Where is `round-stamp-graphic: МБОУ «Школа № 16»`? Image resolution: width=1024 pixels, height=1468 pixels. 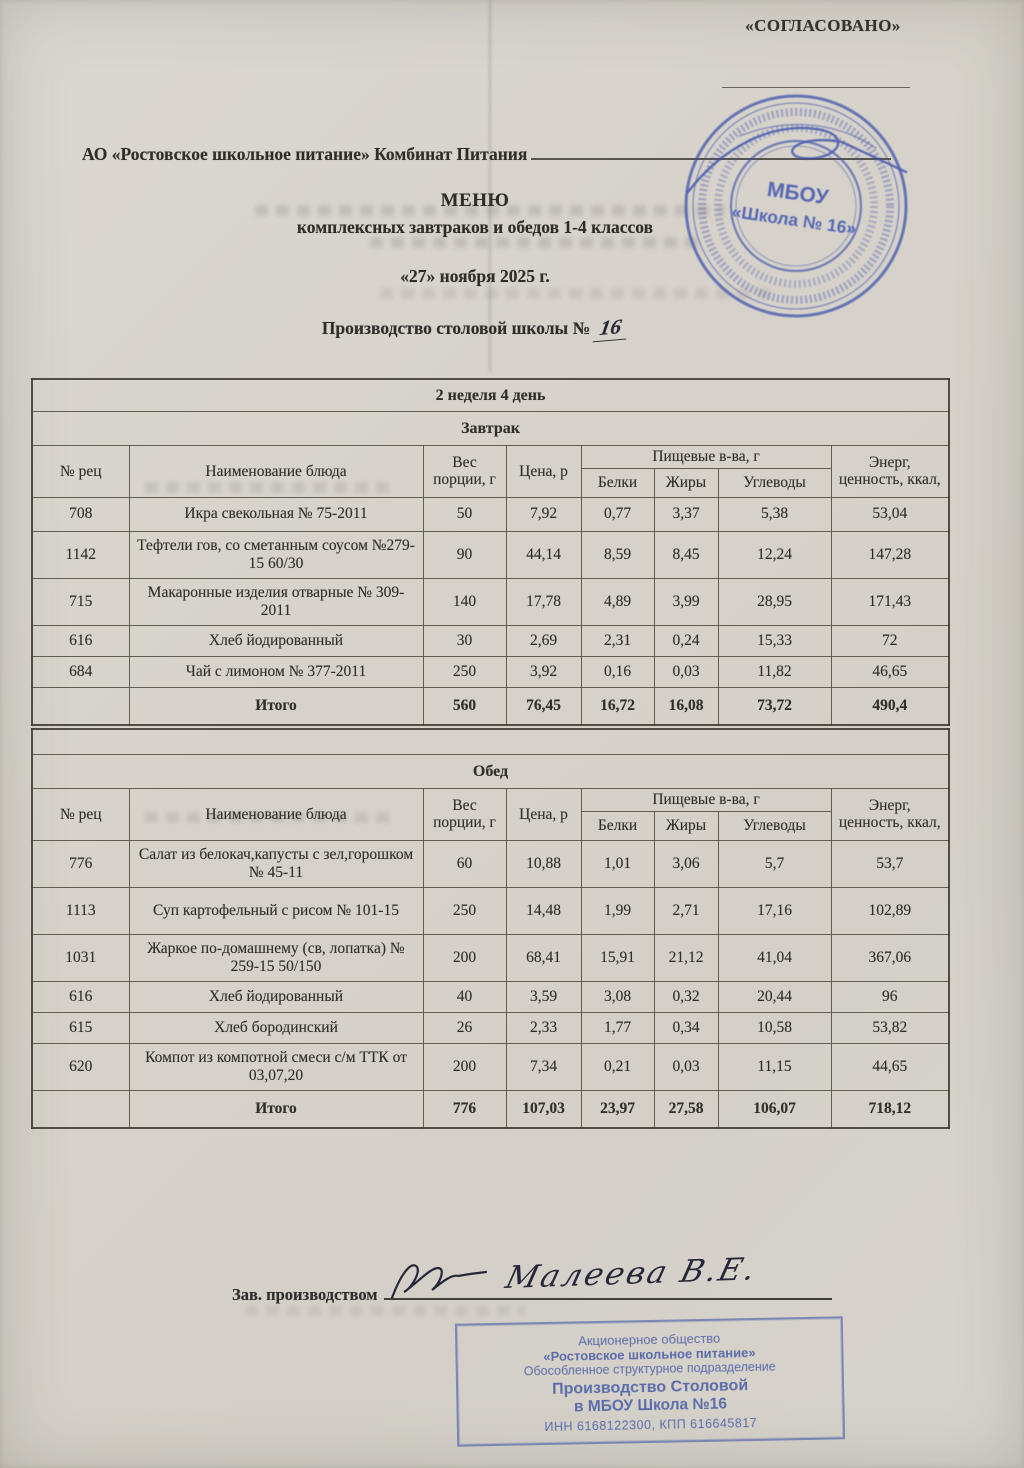 round-stamp-graphic: МБОУ «Школа № 16» is located at coordinates (796, 206).